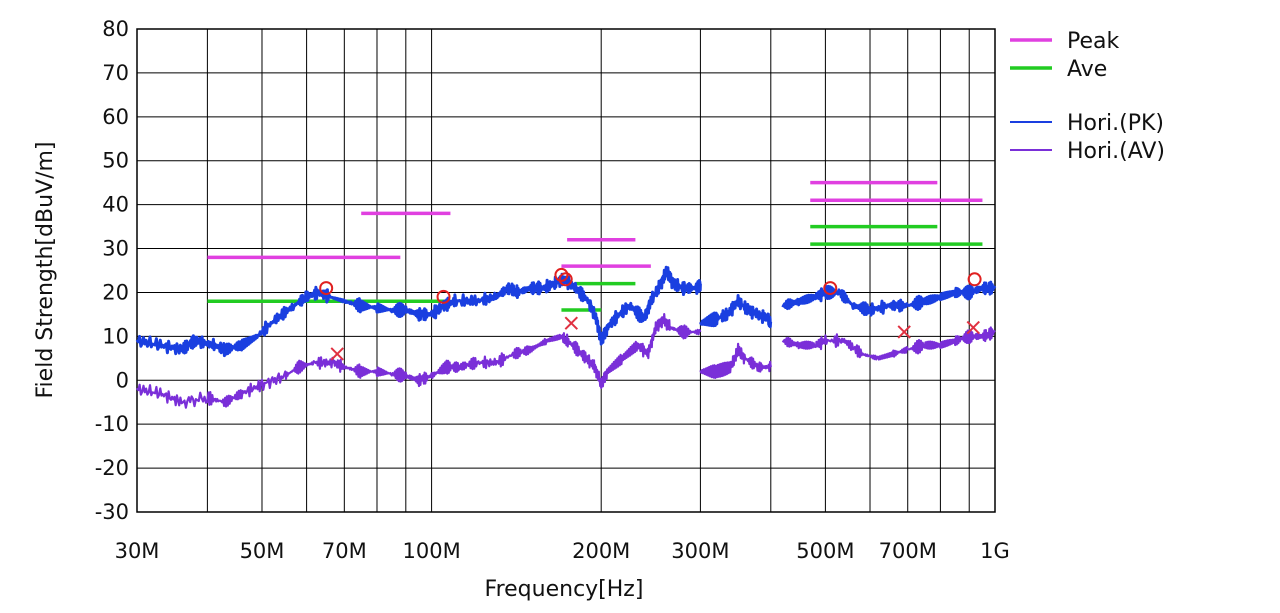 Image resolution: width=1280 pixels, height=613 pixels. What do you see at coordinates (115, 336) in the screenshot?
I see `y-tick-label: 10` at bounding box center [115, 336].